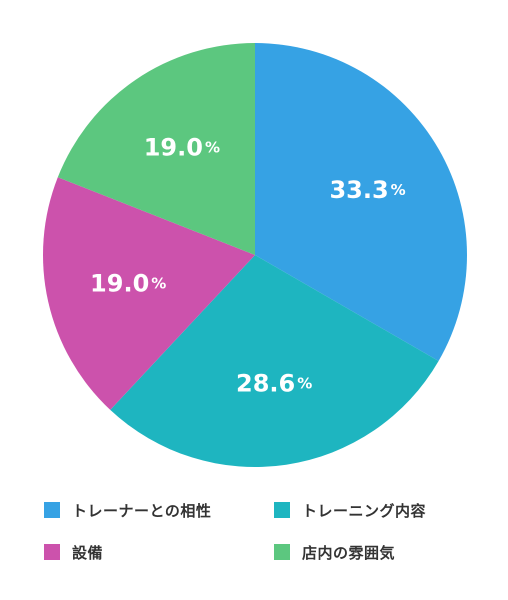  I want to click on legend-label: 店内の雰囲気, so click(349, 552).